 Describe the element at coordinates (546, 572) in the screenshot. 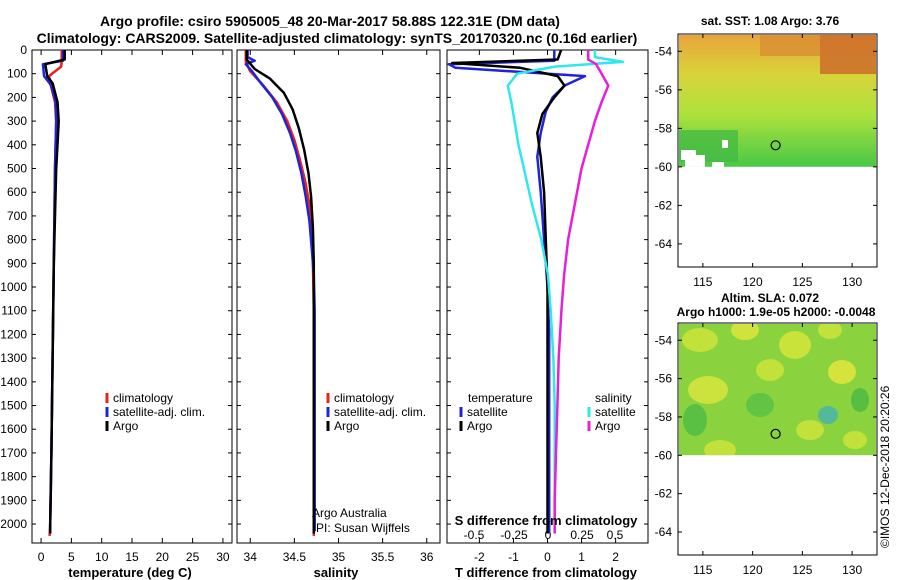

I see `t-difference-xlabel: T difference from climatology` at that location.